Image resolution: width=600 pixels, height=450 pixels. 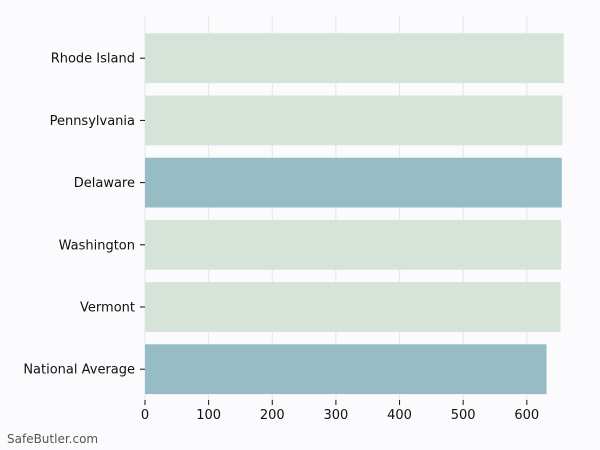 I want to click on x-tick-label: 100, so click(x=208, y=415).